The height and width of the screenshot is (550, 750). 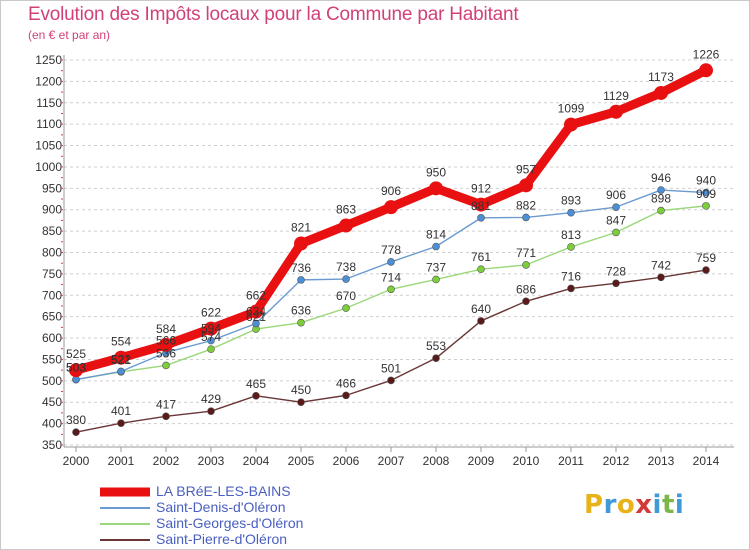 I want to click on data-label: 716, so click(x=571, y=276).